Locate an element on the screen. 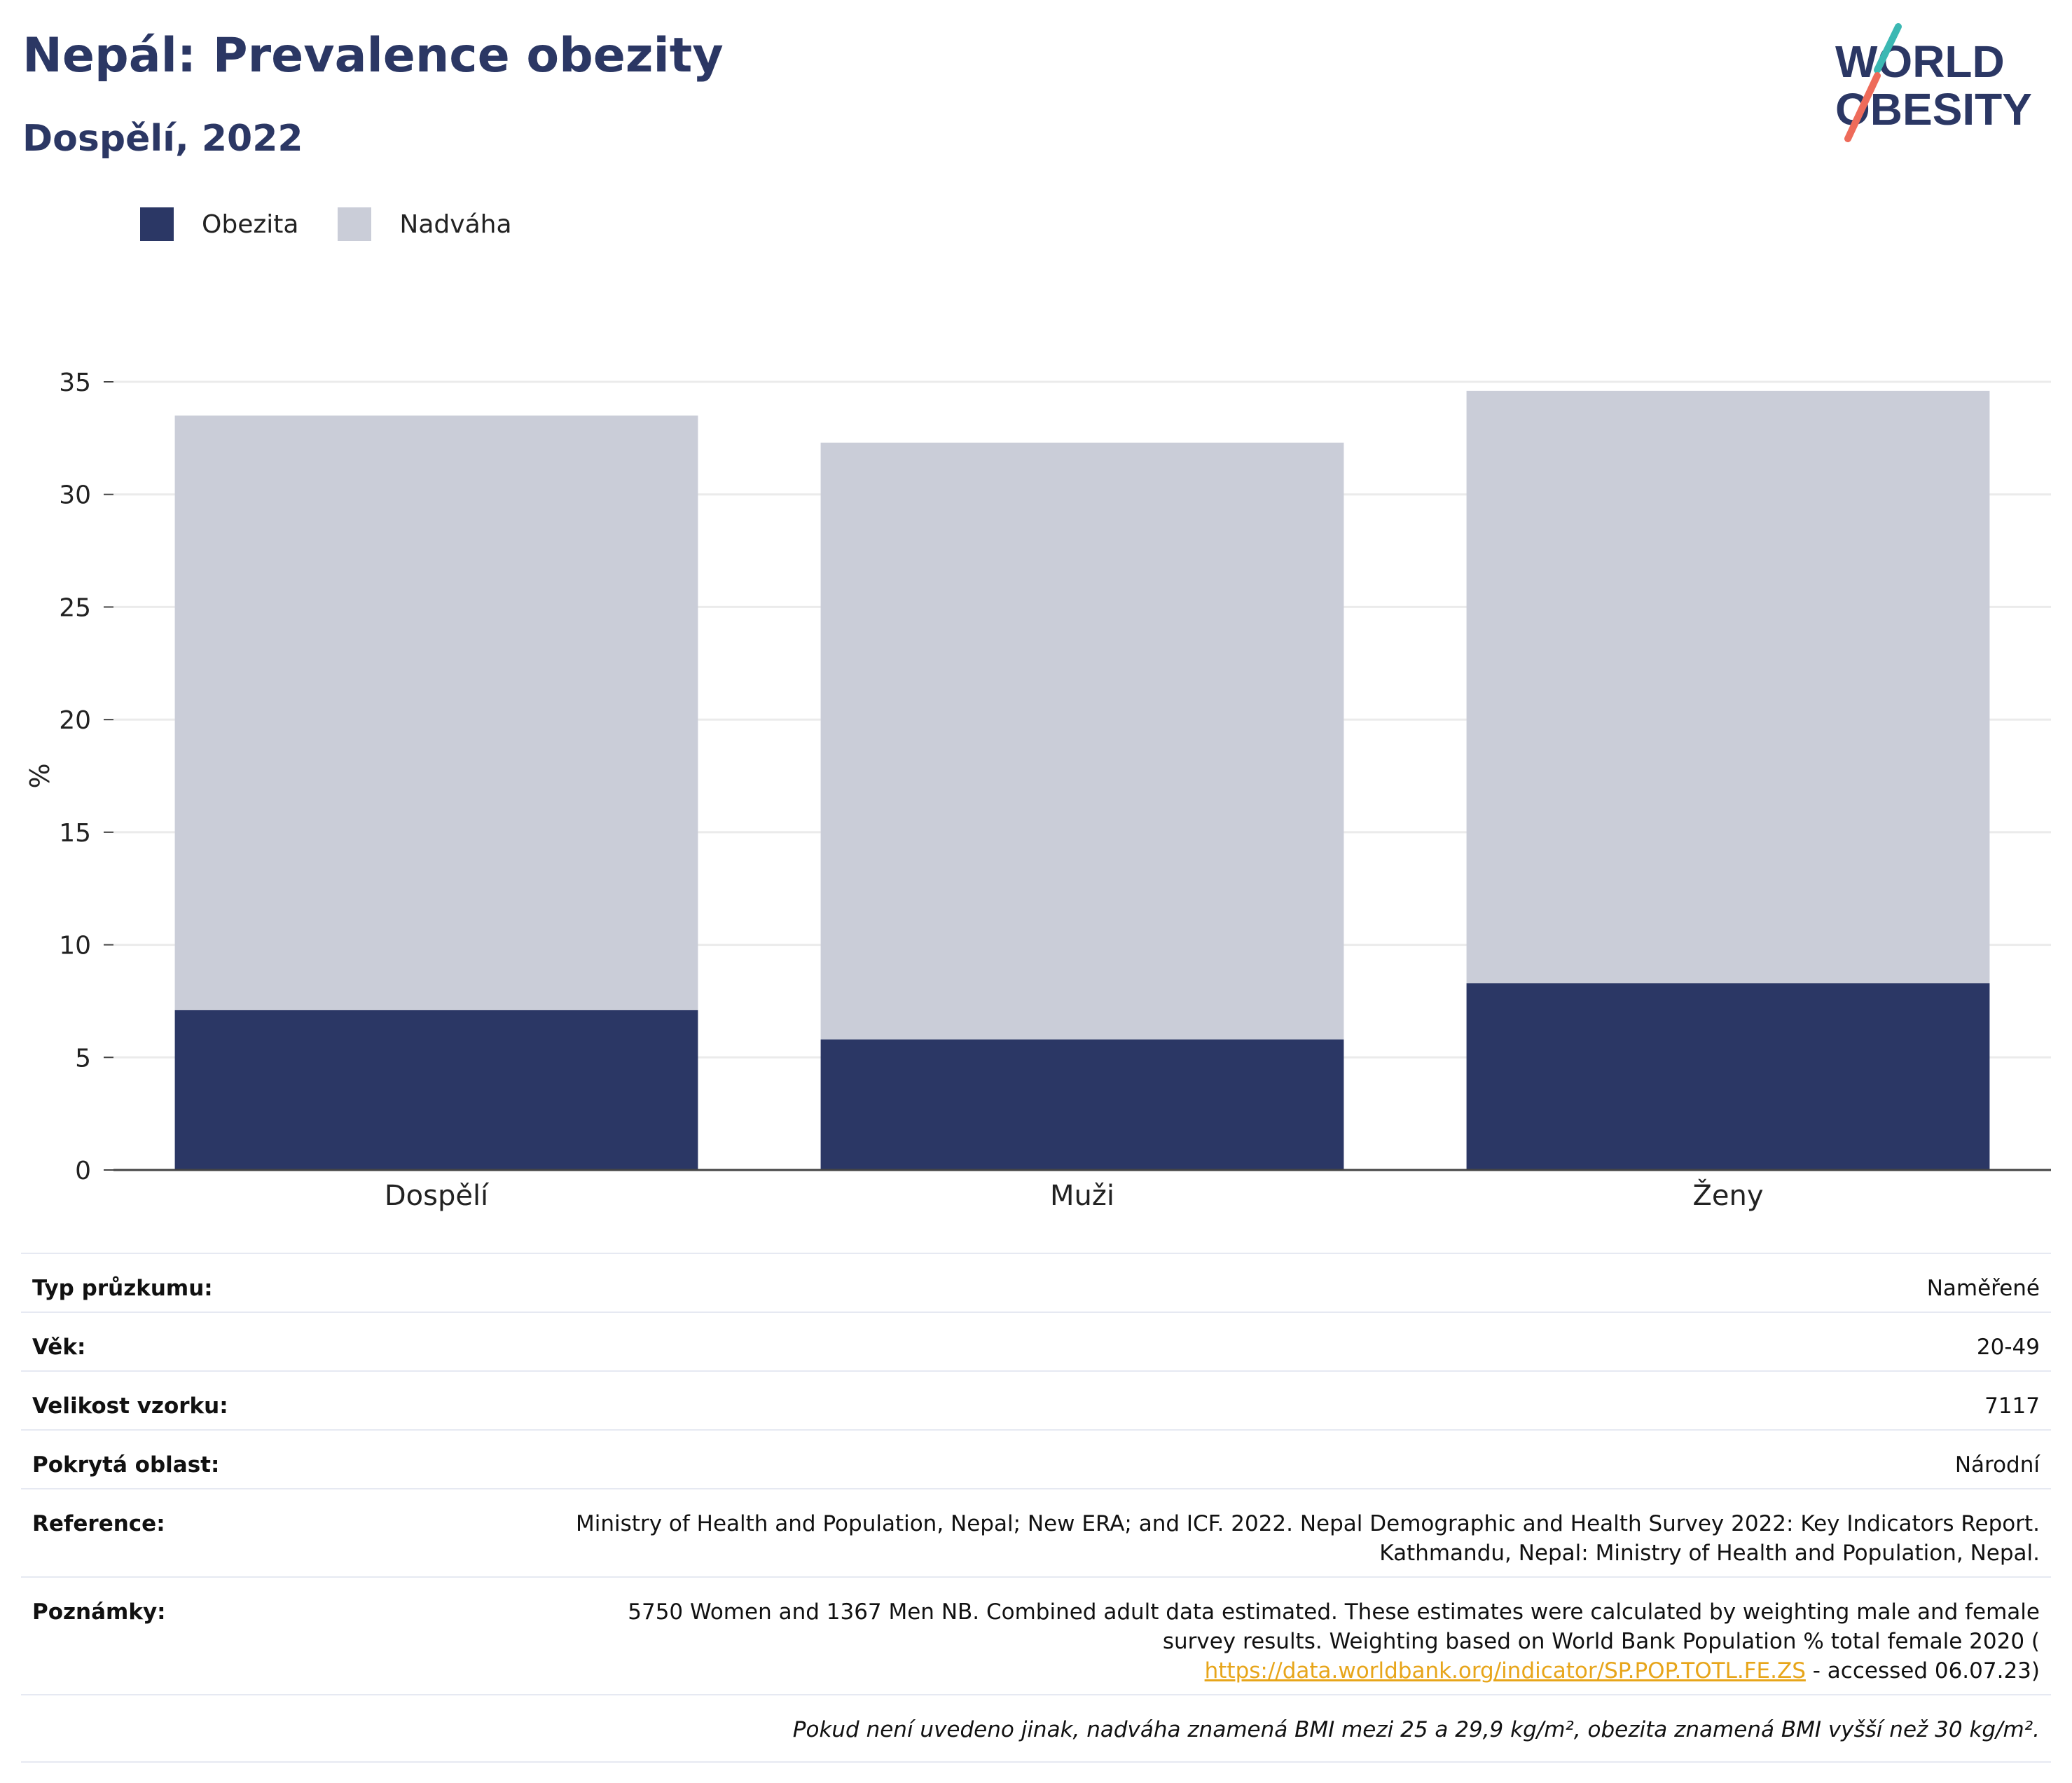 This screenshot has width=2072, height=1783. coverage-value: Národní is located at coordinates (1997, 1465).